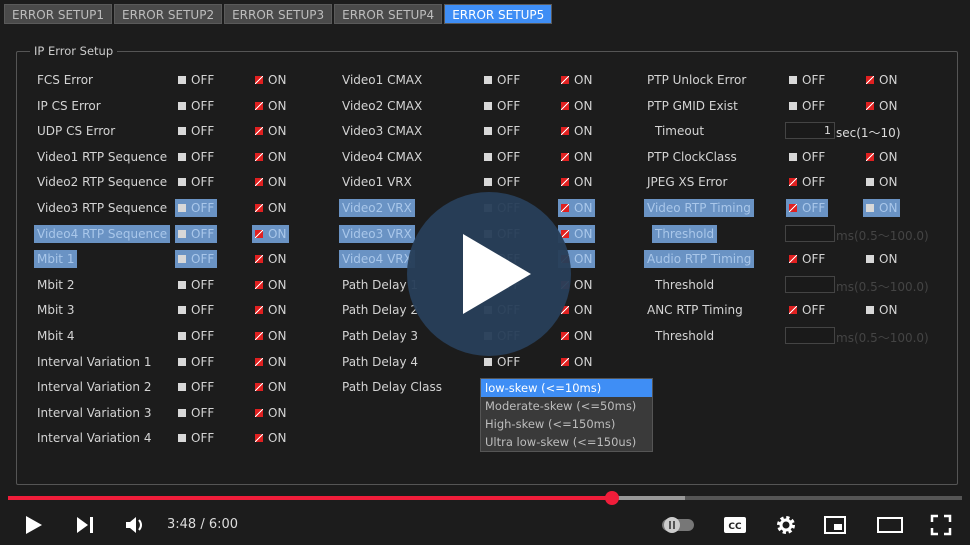  What do you see at coordinates (270, 182) in the screenshot?
I see `video2-rtp-sequence-on-checkbox: ON` at bounding box center [270, 182].